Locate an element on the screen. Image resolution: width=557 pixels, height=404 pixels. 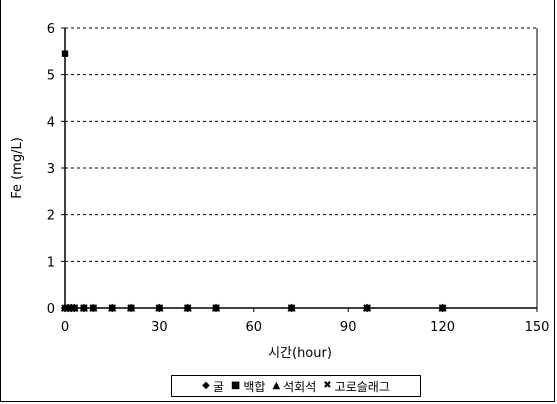
x-tick-label: 0 is located at coordinates (65, 327).